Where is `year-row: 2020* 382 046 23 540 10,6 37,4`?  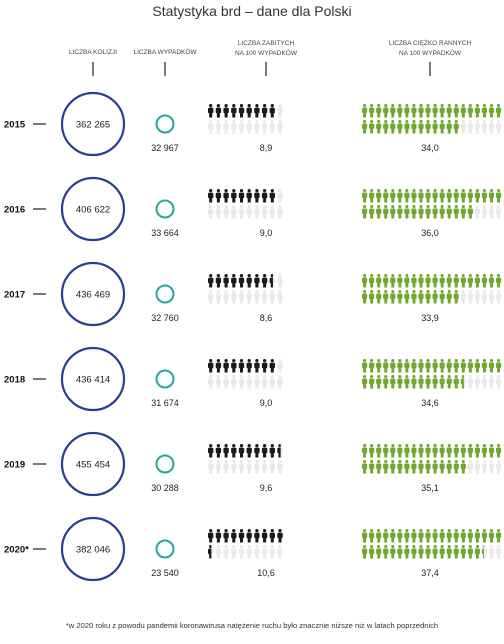 year-row: 2020* 382 046 23 540 10,6 37,4 is located at coordinates (253, 549).